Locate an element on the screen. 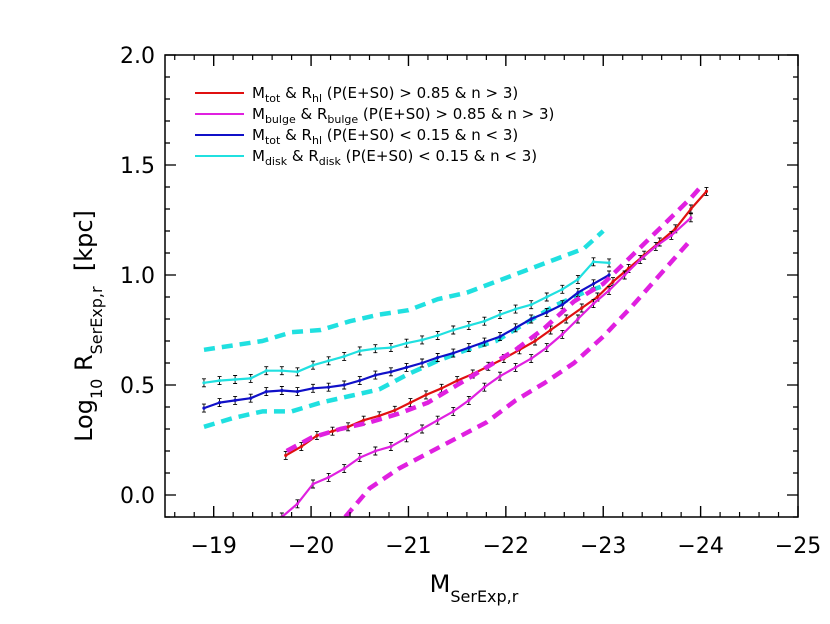 This screenshot has width=830, height=624. legend-label-3: Mdisk & Rdisk (P(E+S0) < 0.15 & n < 3) is located at coordinates (394, 157).